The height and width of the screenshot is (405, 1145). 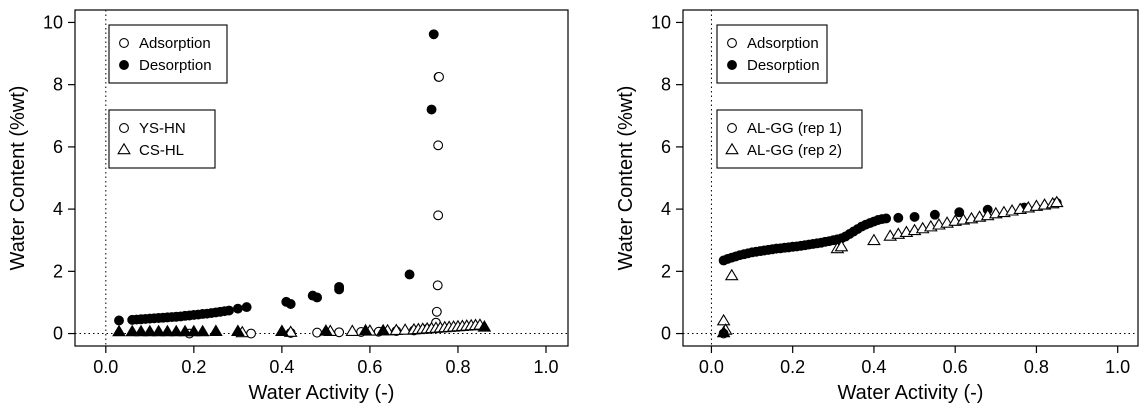 I want to click on legend-label: YS-HN, so click(x=162, y=128).